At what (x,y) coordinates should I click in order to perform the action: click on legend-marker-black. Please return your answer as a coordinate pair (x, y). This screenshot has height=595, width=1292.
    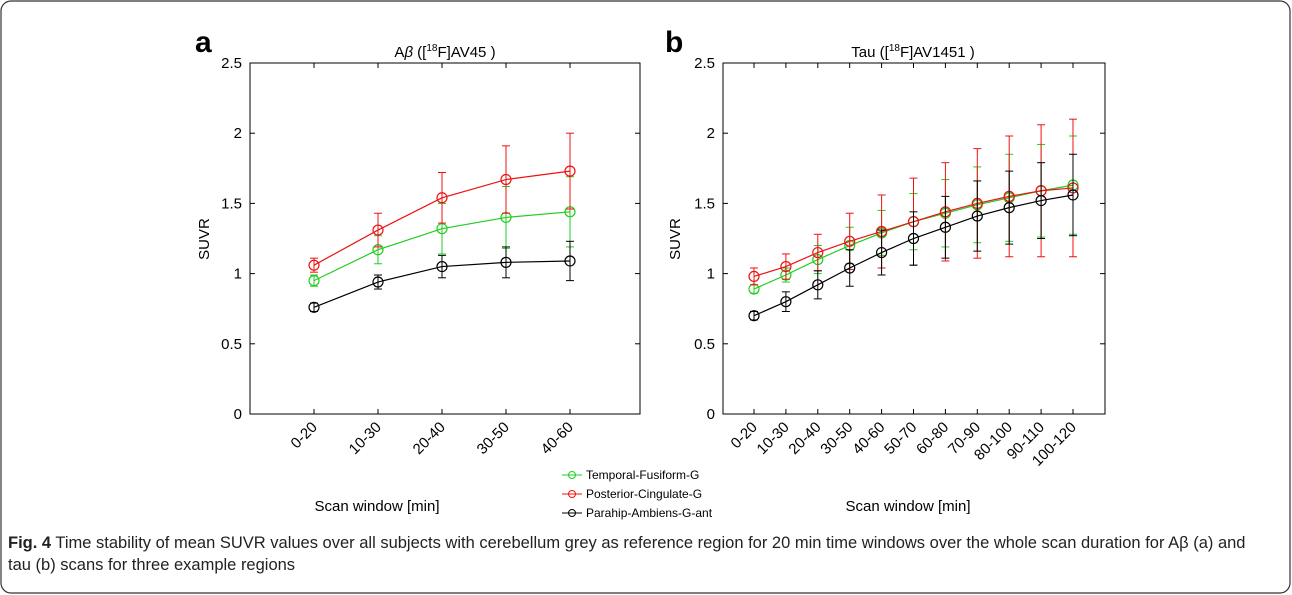
    Looking at the image, I should click on (572, 513).